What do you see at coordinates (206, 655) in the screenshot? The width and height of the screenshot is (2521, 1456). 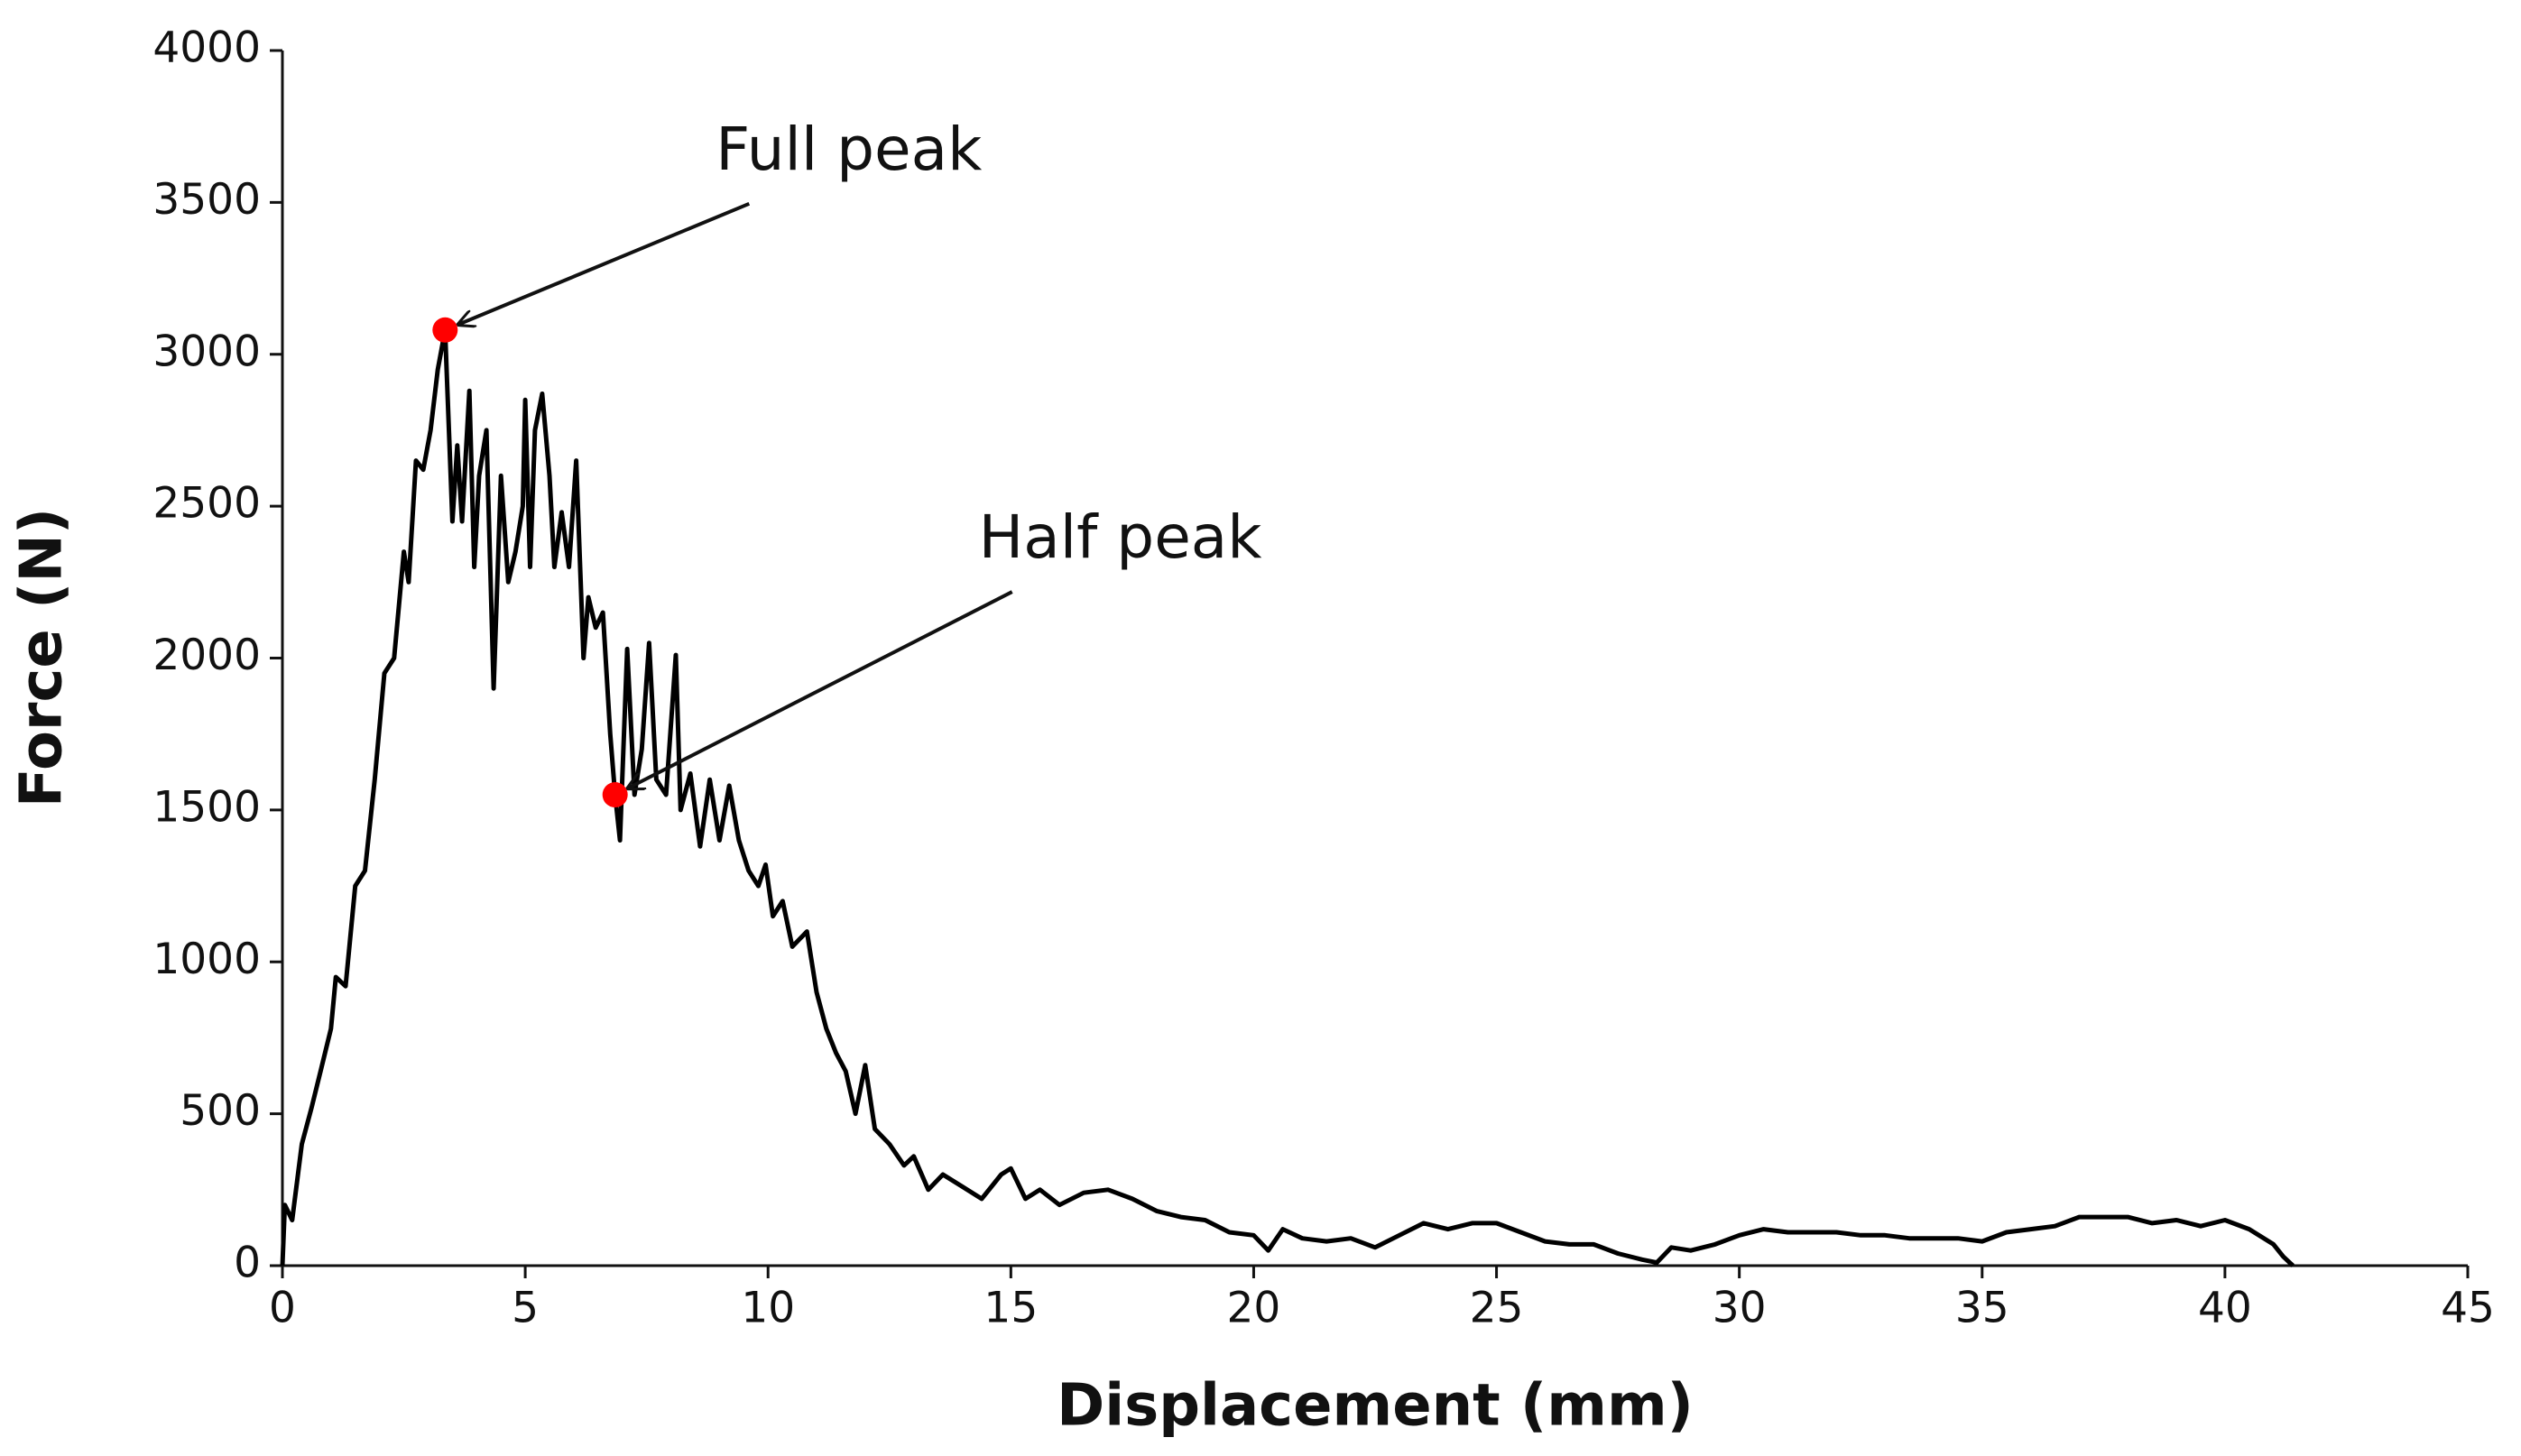 I see `y-tick-label: 2000` at bounding box center [206, 655].